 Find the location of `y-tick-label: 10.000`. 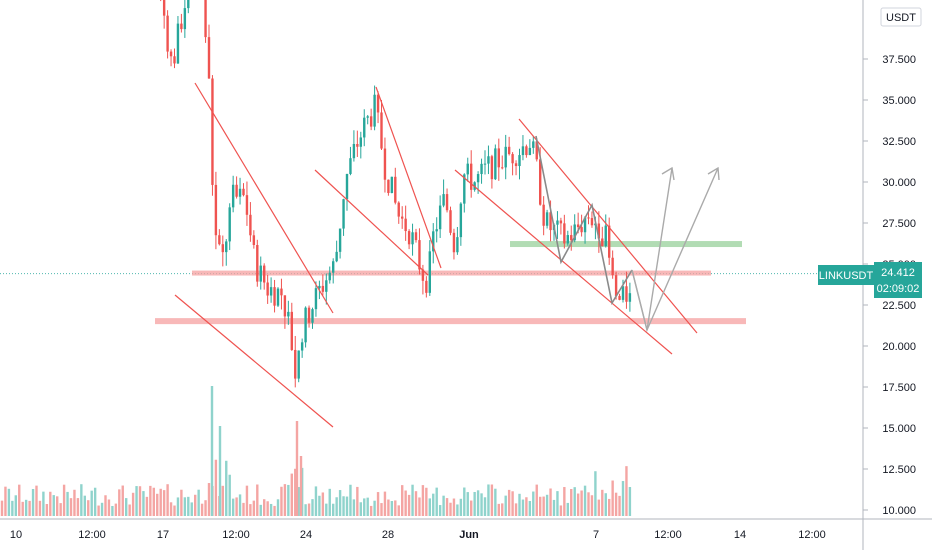

y-tick-label: 10.000 is located at coordinates (899, 511).